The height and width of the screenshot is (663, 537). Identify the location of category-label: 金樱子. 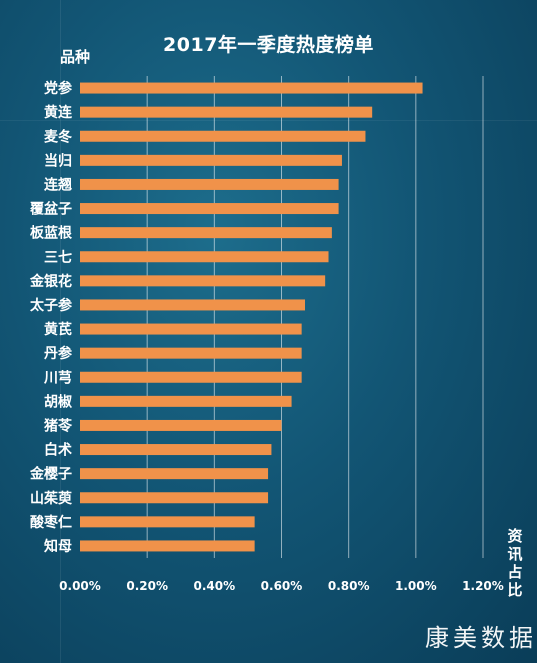
(50, 474).